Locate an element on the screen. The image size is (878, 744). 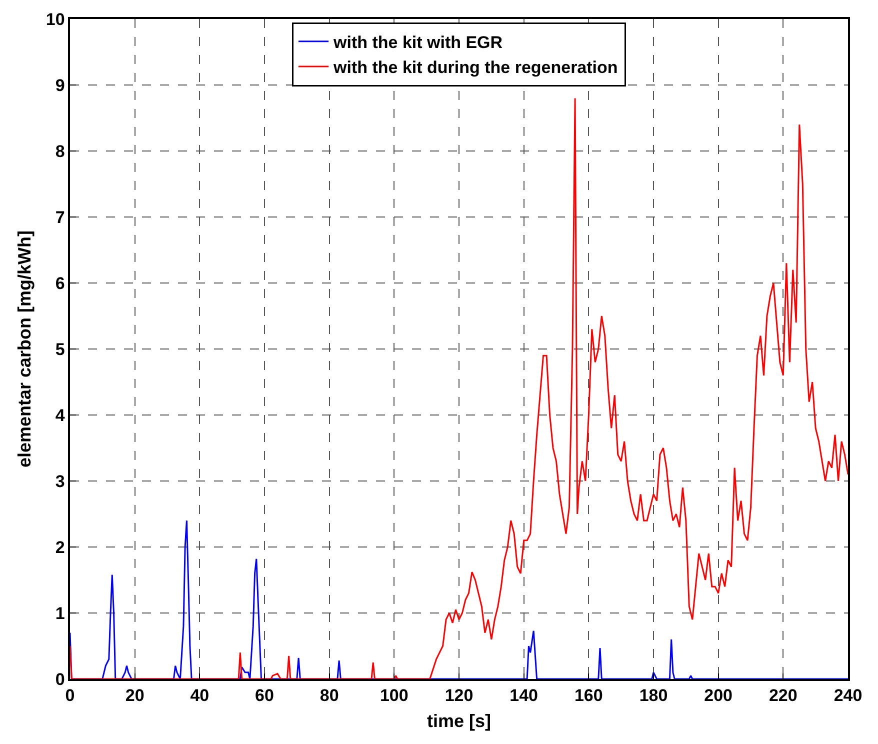
y-tick-label: 9 is located at coordinates (60, 85).